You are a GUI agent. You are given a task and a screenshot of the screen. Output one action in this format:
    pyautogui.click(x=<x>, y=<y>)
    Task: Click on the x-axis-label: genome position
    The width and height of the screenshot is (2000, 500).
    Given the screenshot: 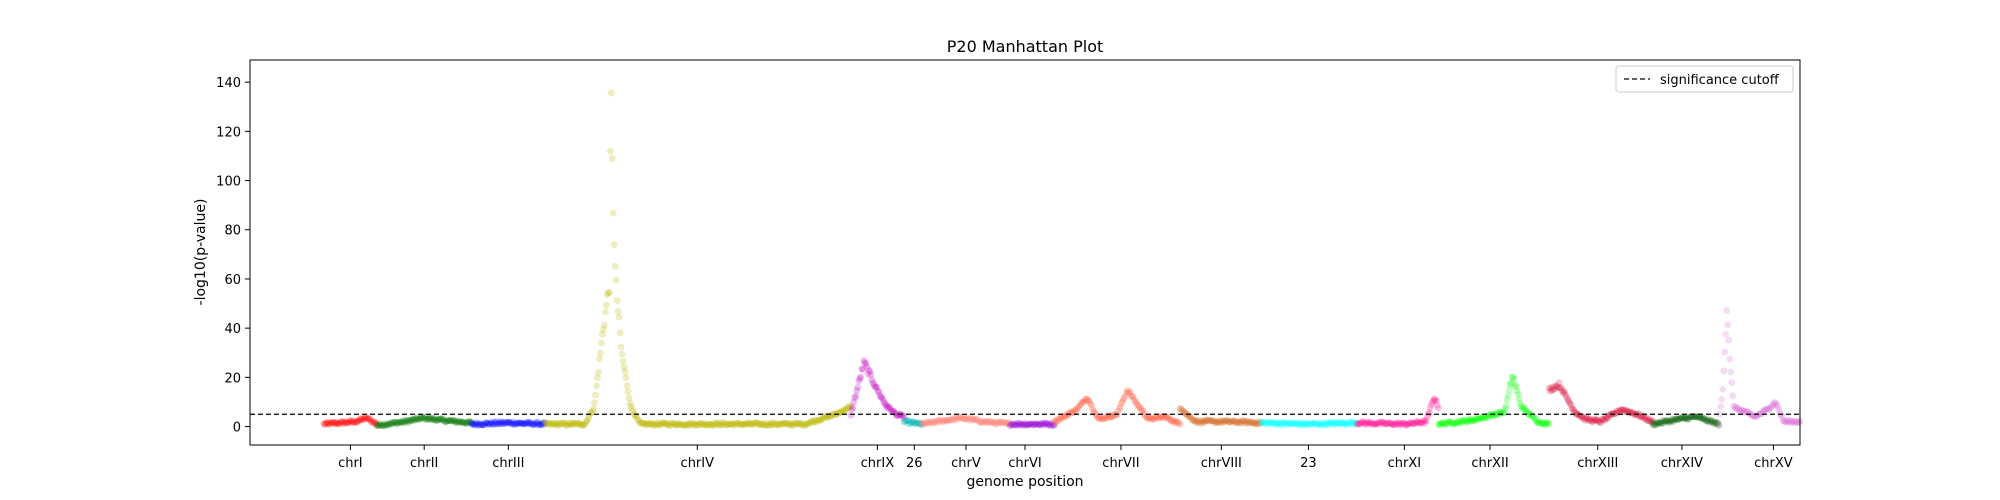 What is the action you would take?
    pyautogui.click(x=1024, y=482)
    